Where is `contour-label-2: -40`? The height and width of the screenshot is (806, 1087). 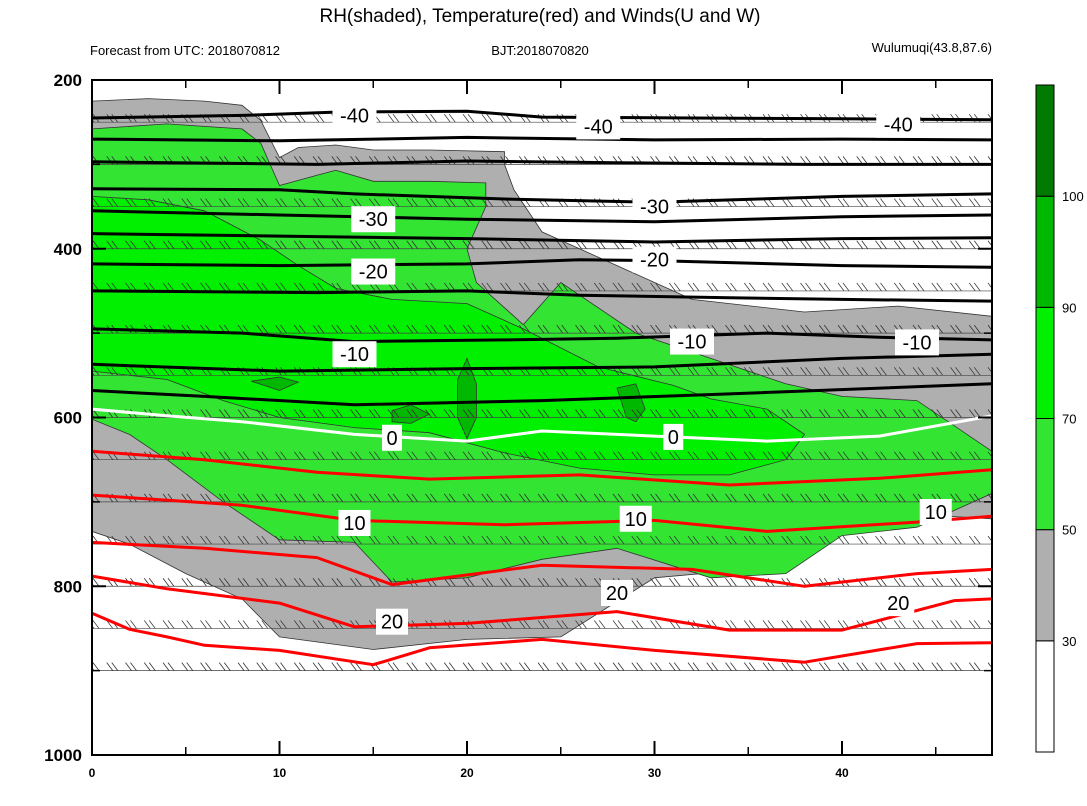 contour-label-2: -40 is located at coordinates (898, 126).